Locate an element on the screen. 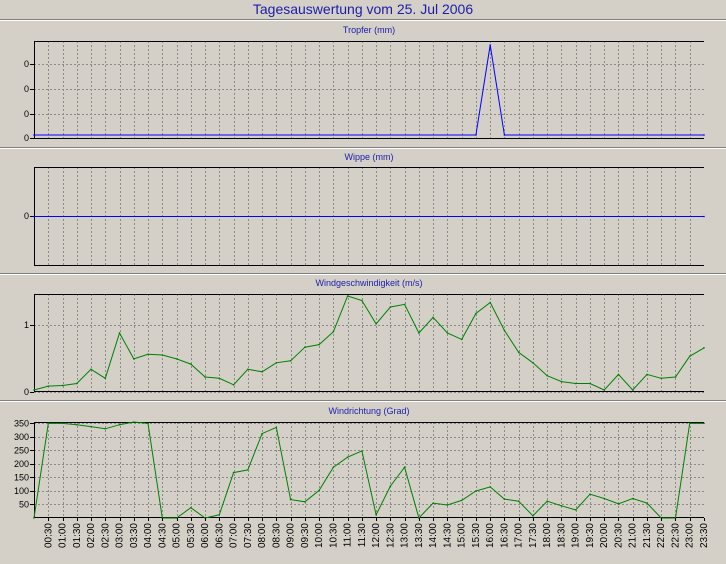 The image size is (726, 564). x-tick-label: 19:30 is located at coordinates (590, 535).